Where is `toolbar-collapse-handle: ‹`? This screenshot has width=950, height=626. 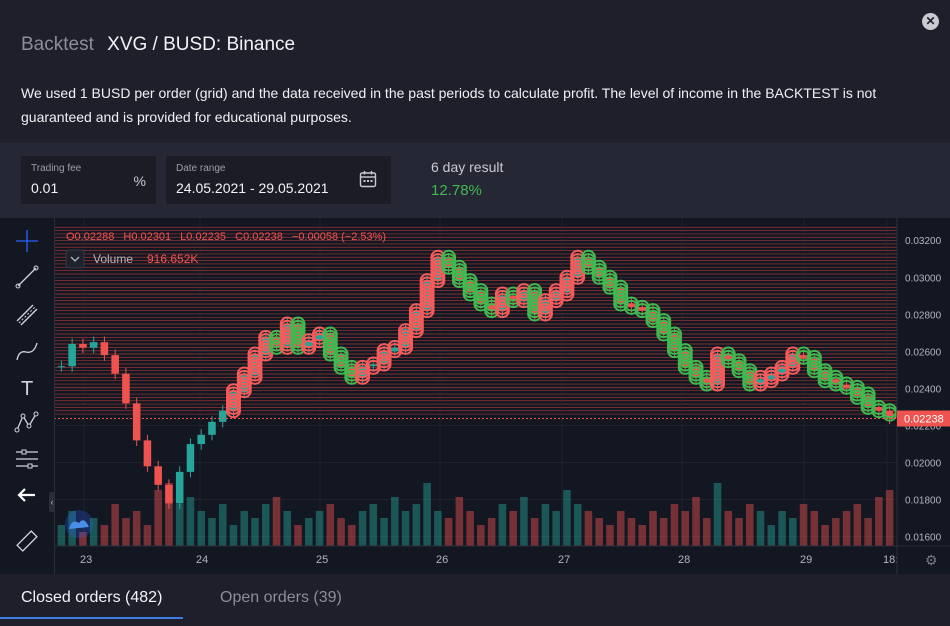 toolbar-collapse-handle: ‹ is located at coordinates (52, 502).